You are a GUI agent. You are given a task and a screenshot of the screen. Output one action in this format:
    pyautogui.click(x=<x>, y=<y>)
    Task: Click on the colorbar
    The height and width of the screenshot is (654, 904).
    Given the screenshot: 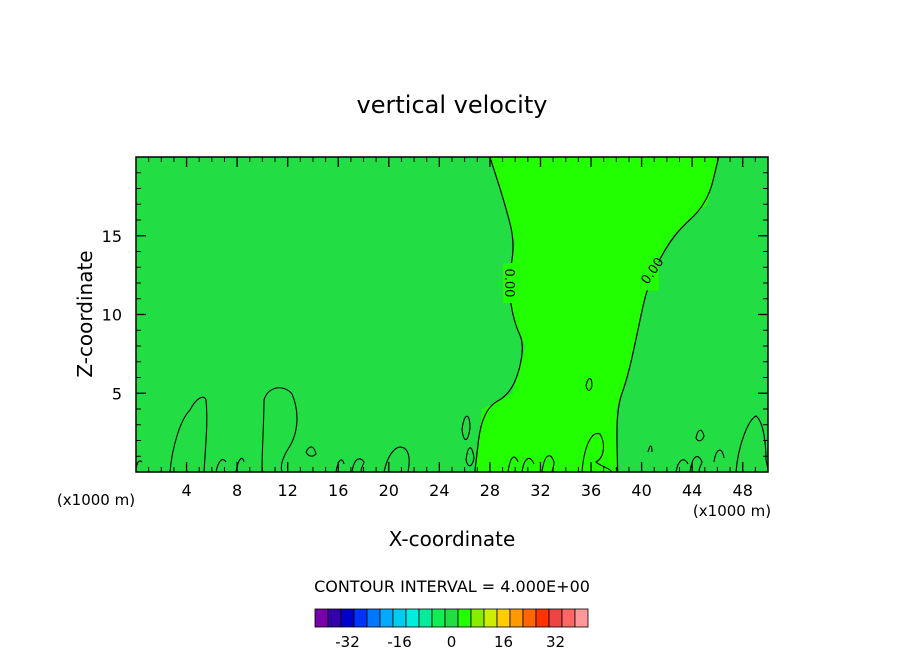 What is the action you would take?
    pyautogui.click(x=451, y=618)
    